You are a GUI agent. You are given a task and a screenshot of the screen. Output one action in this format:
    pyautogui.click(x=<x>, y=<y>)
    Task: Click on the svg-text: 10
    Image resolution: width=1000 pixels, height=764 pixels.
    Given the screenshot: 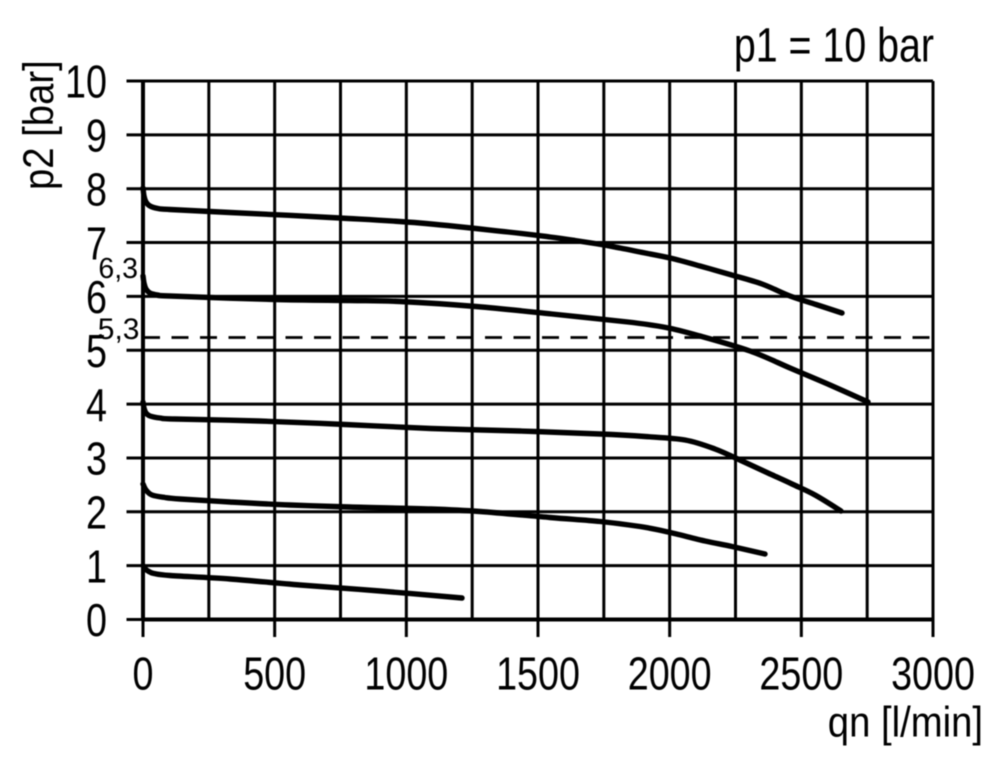 What is the action you would take?
    pyautogui.click(x=86, y=81)
    